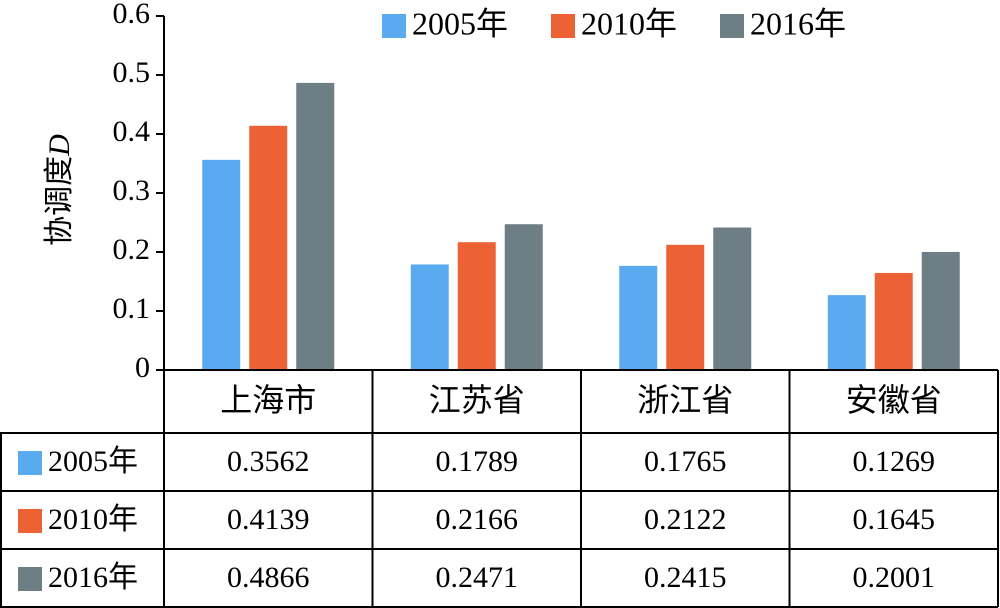 The height and width of the screenshot is (608, 1000). Describe the element at coordinates (93, 519) in the screenshot. I see `table-series-label: 2010年` at that location.